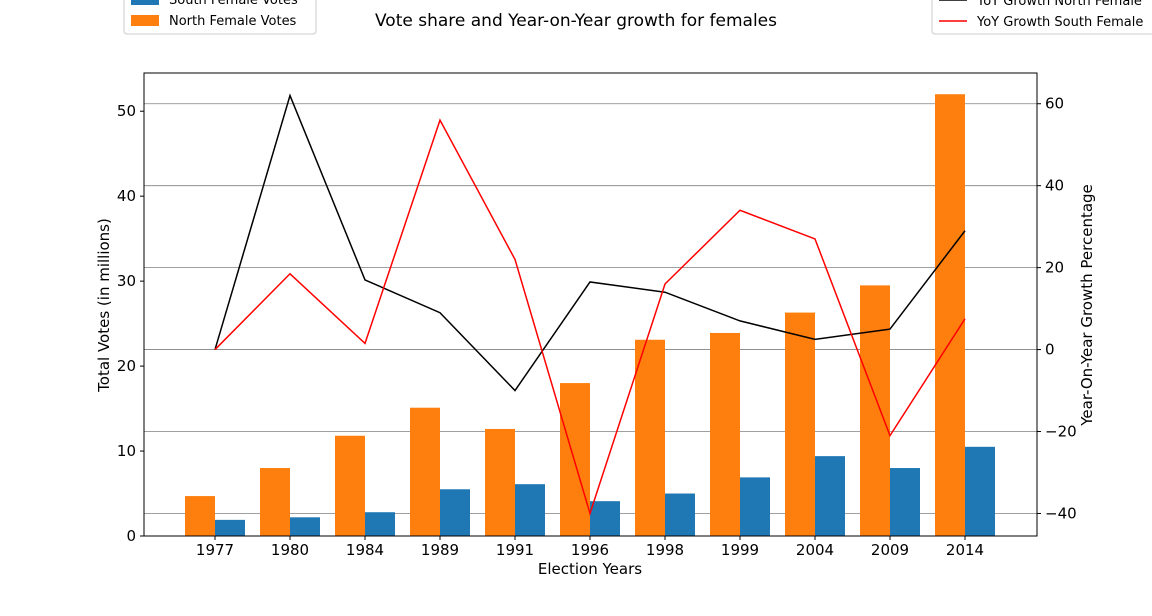  What do you see at coordinates (1059, 22) in the screenshot?
I see `legend-label: YoY Growth South Female` at bounding box center [1059, 22].